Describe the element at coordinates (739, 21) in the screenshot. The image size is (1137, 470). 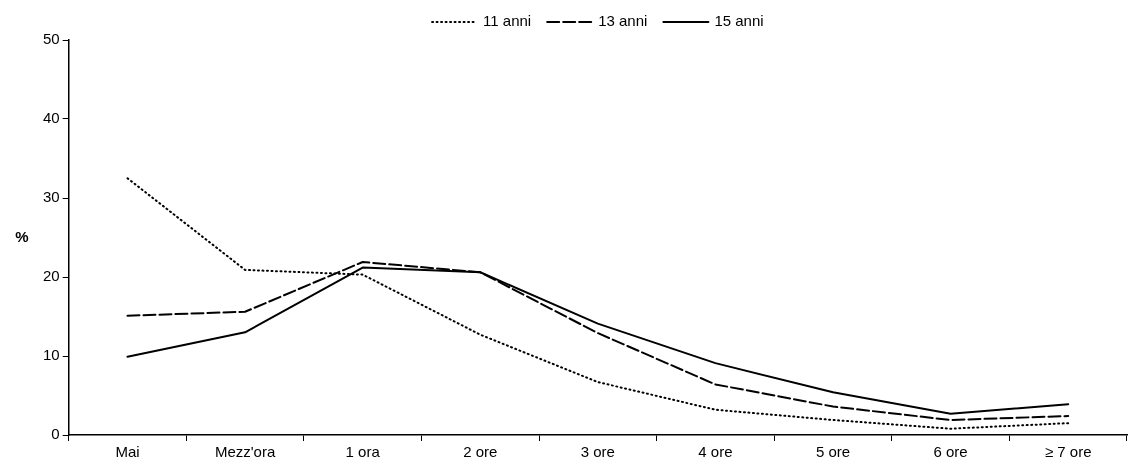
I see `legend-label: 15 anni` at that location.